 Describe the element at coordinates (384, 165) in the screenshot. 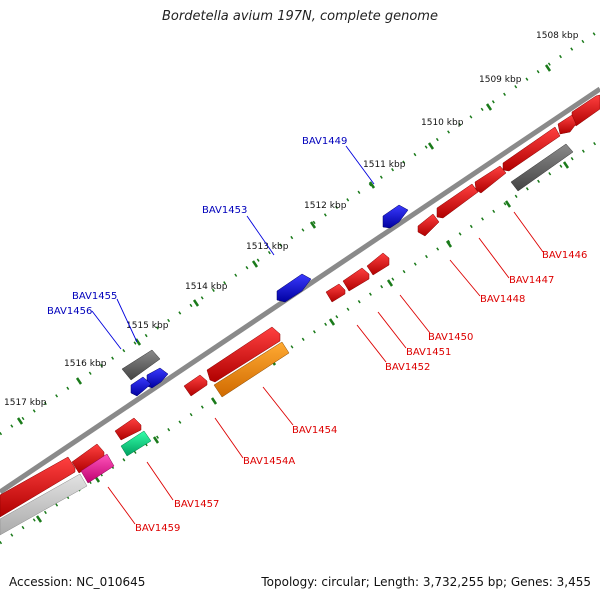

I see `scale-label-1511: 1511 kbp` at that location.